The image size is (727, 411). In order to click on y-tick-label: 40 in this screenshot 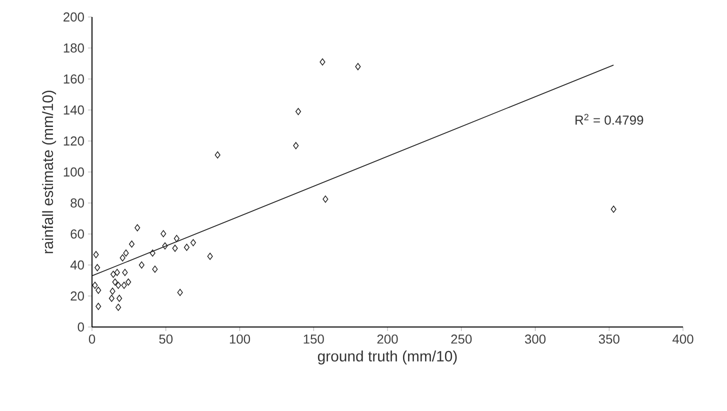, I will do `click(77, 265)`.